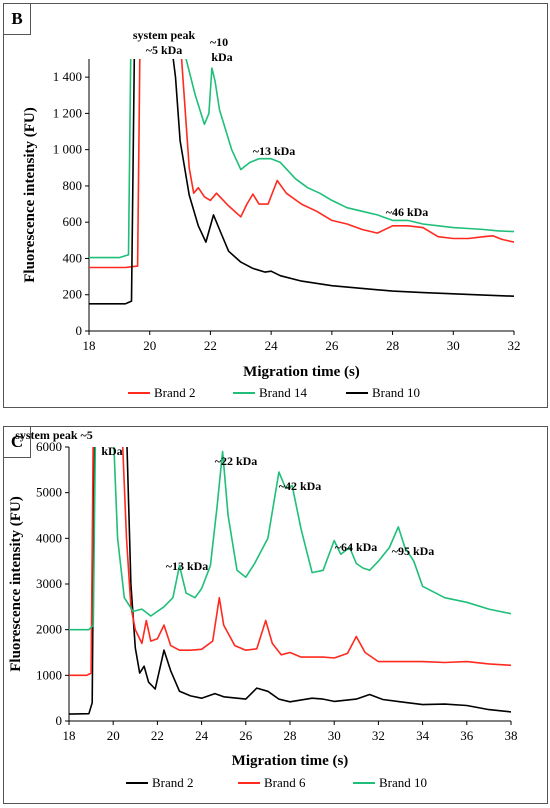  Describe the element at coordinates (423, 735) in the screenshot. I see `x-tick-label: 34` at that location.